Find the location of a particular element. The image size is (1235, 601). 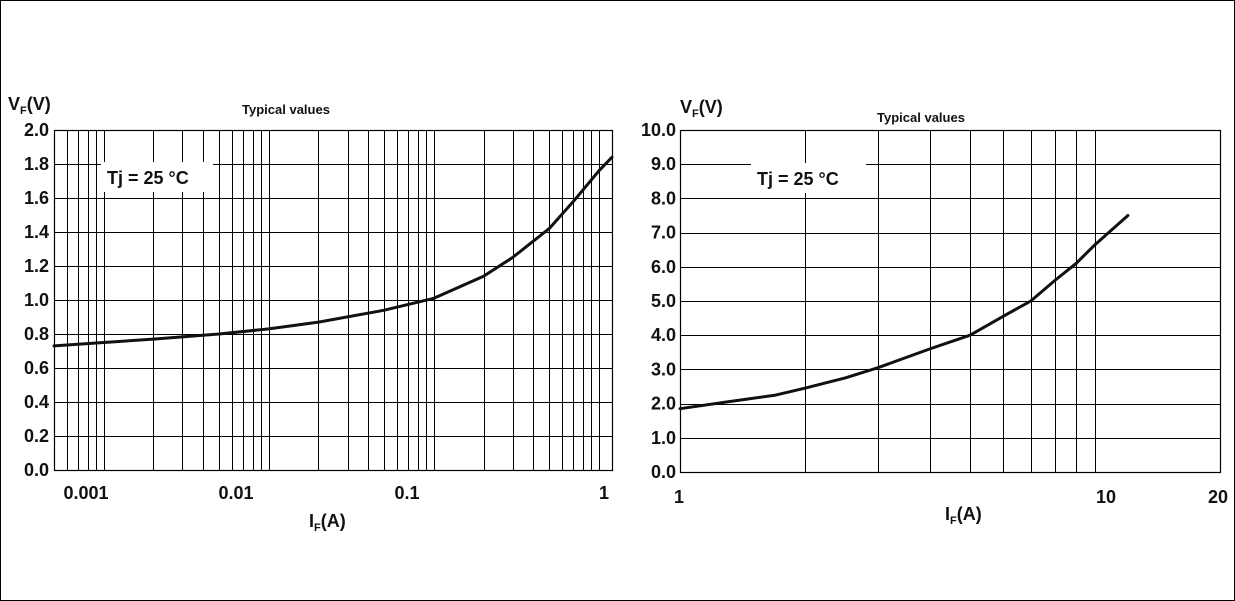

y-tick-label: 8.0 is located at coordinates (663, 198).